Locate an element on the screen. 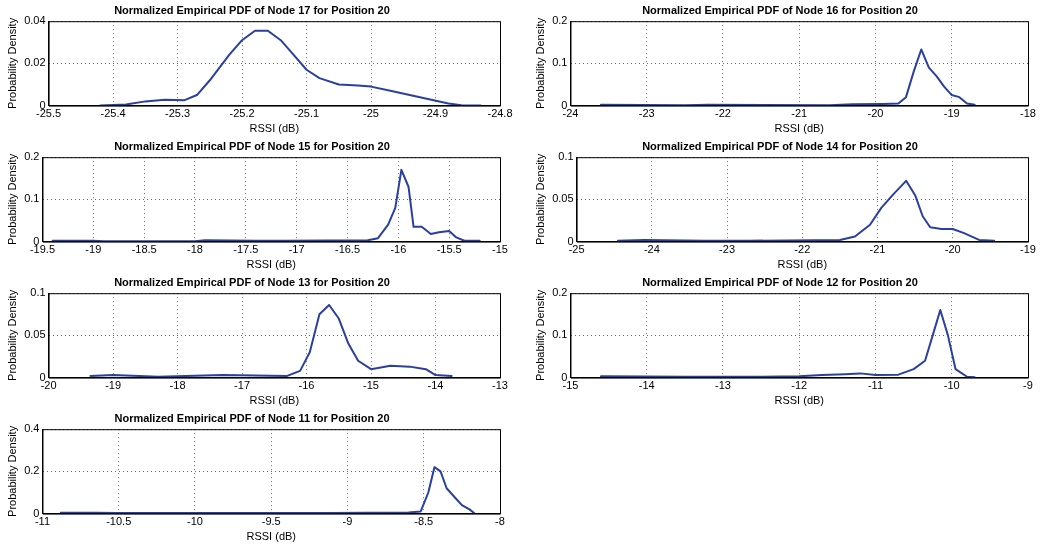 This screenshot has height=550, width=1057. x-tick-label: -24 is located at coordinates (651, 249).